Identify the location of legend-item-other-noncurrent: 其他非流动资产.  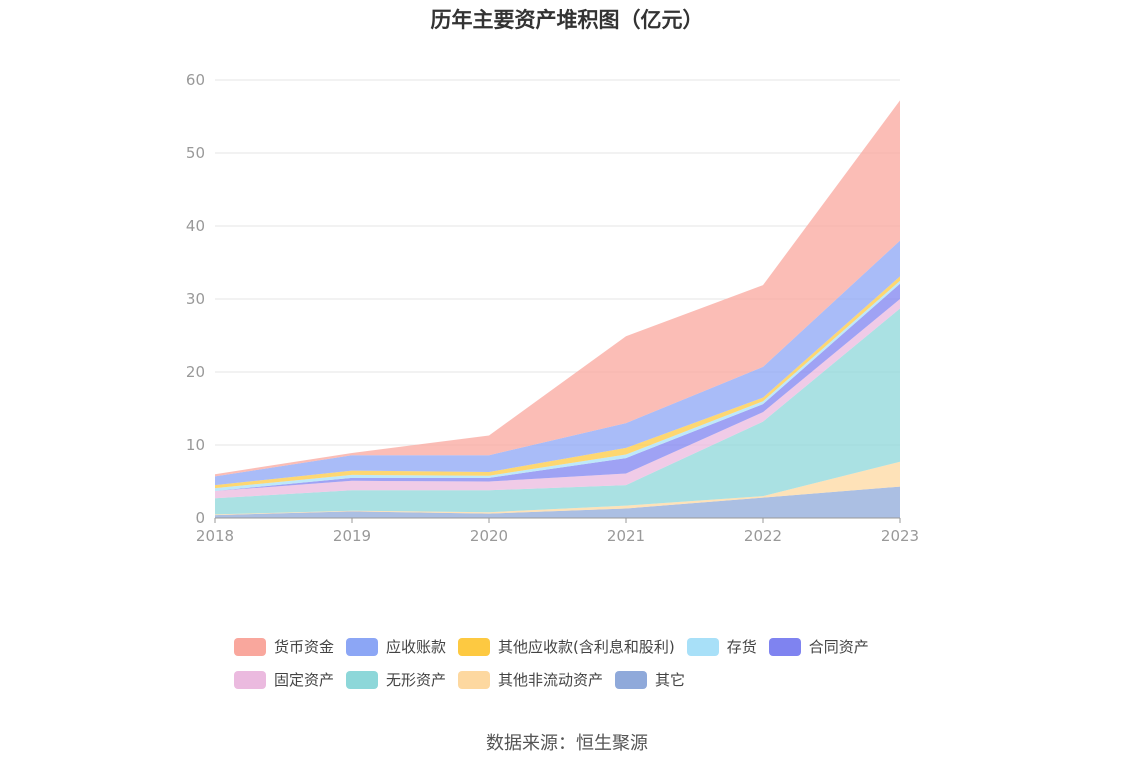
(530, 679).